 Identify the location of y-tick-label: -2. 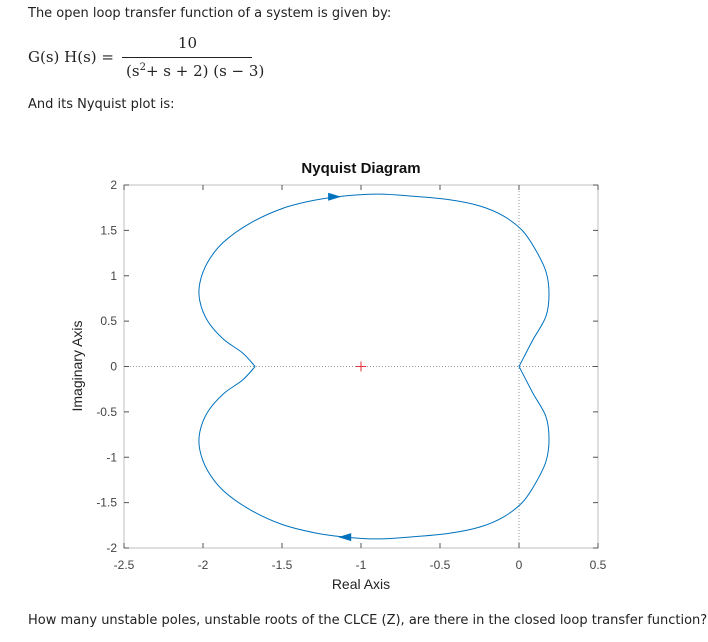
(111, 548).